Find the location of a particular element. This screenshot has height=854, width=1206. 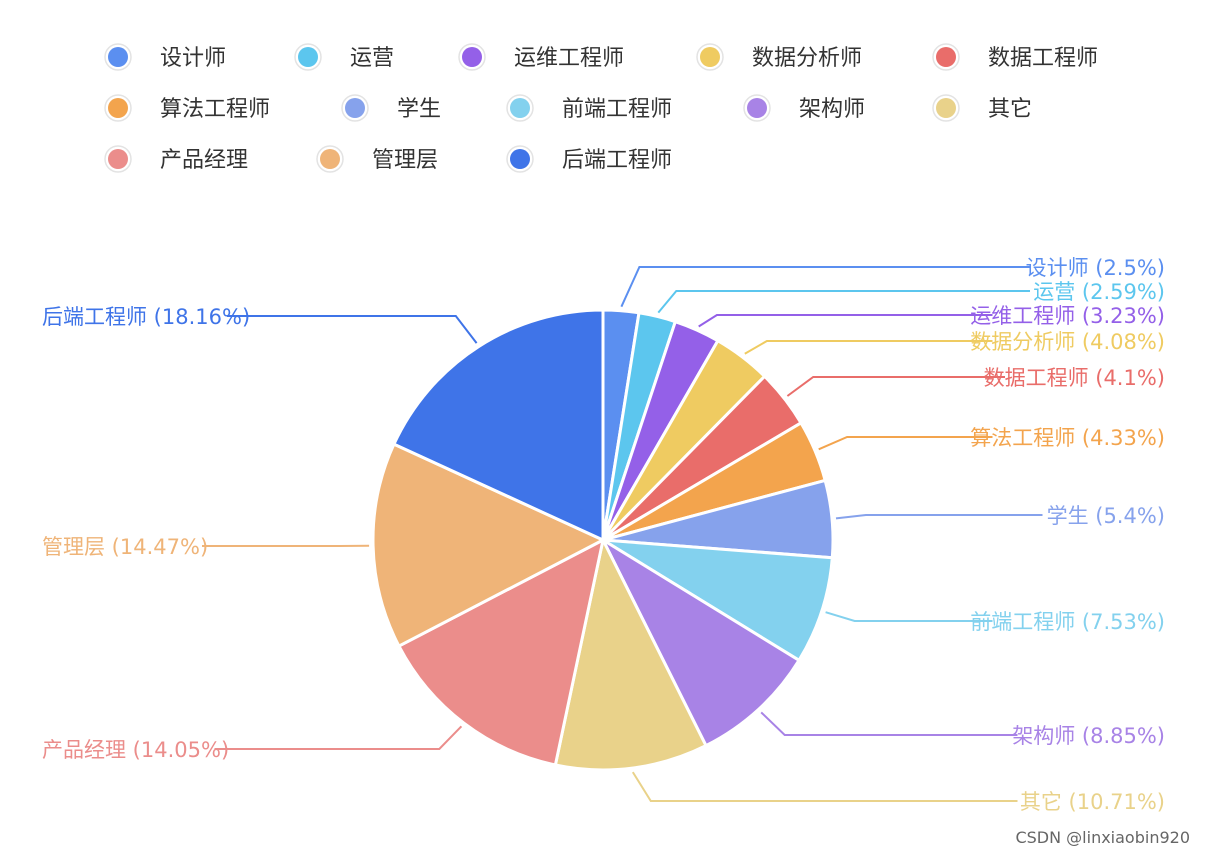

legend-label: 数据工程师 is located at coordinates (1043, 58).